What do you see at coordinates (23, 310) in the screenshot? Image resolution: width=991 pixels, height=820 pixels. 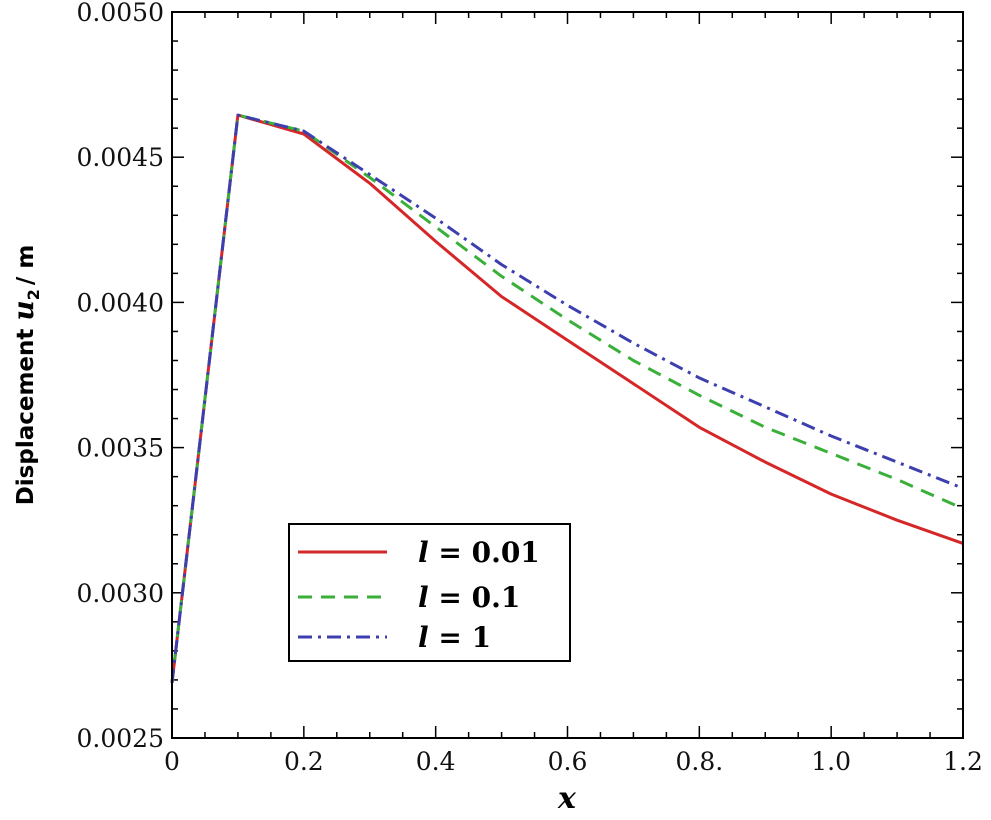 I see `y-axis-label-var: u` at bounding box center [23, 310].